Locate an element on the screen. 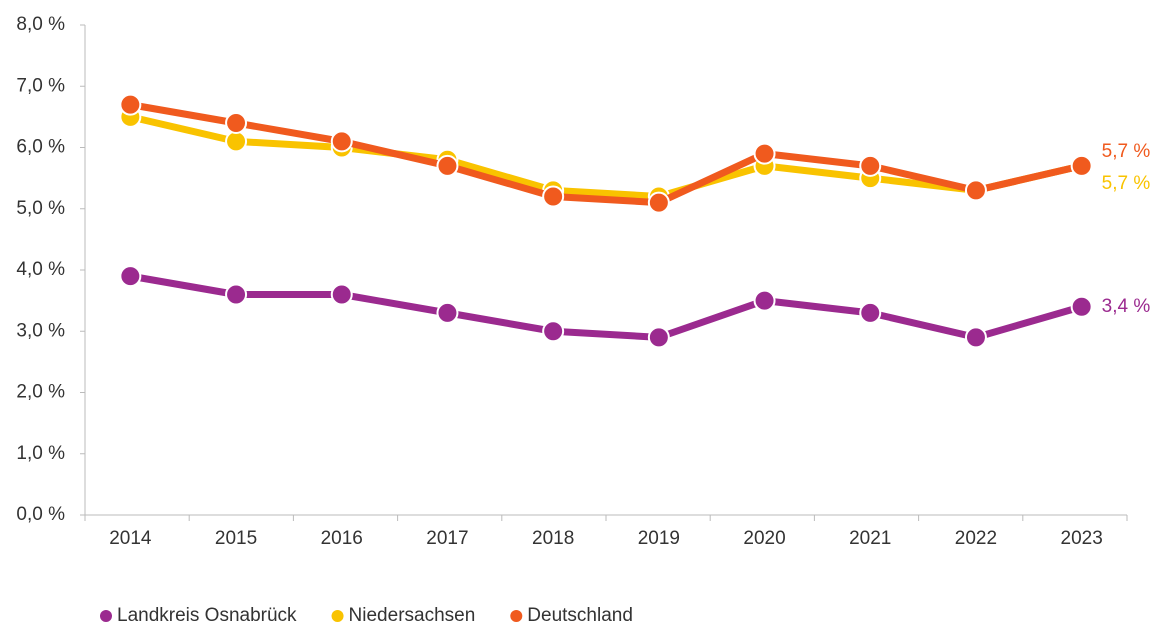  legend-label: Landkreis Osnabrück is located at coordinates (207, 615).